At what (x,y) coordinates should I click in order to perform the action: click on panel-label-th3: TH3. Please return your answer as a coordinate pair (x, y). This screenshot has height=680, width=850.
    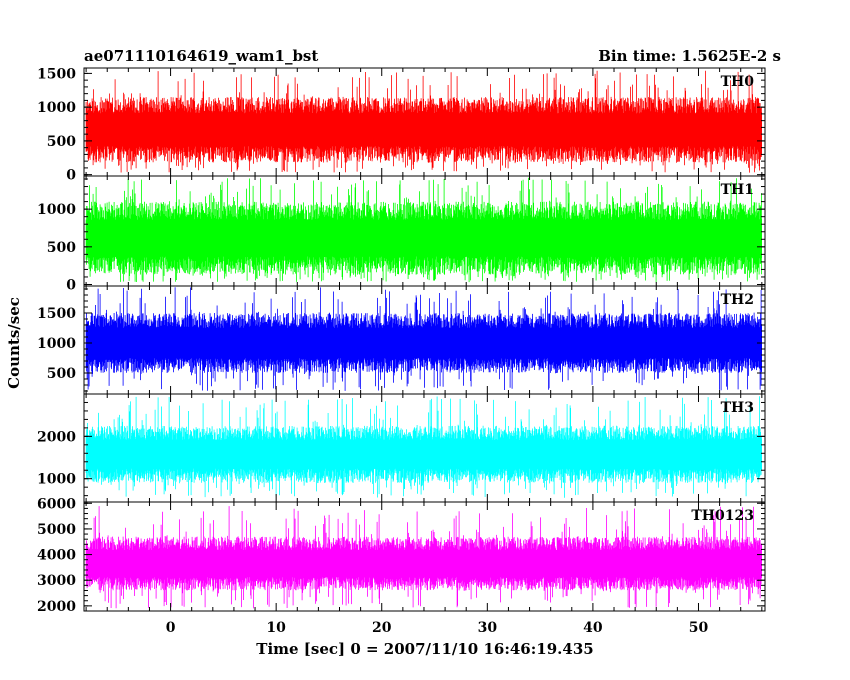
    Looking at the image, I should click on (737, 408).